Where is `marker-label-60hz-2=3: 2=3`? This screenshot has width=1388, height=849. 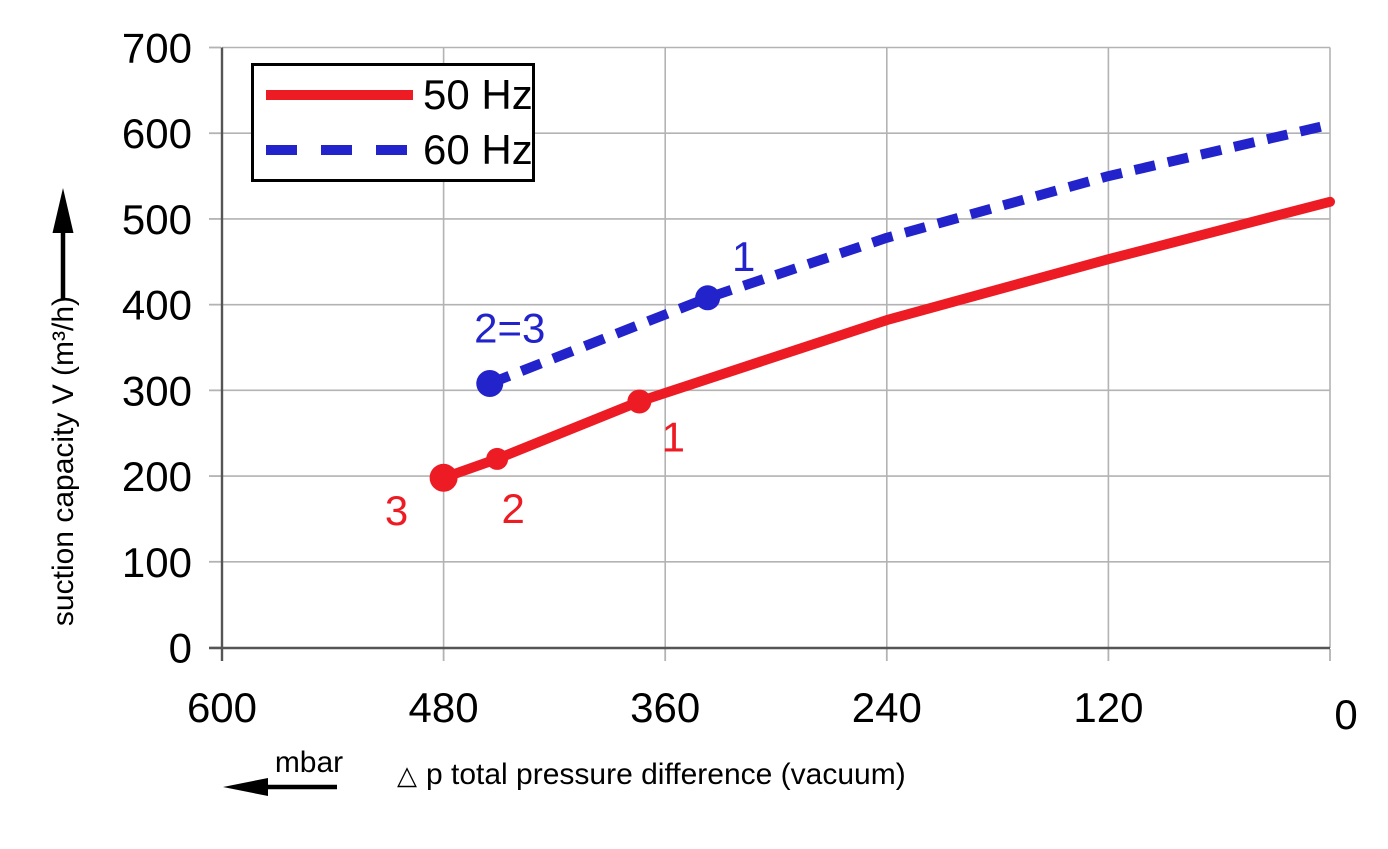
marker-label-60hz-2=3: 2=3 is located at coordinates (509, 328).